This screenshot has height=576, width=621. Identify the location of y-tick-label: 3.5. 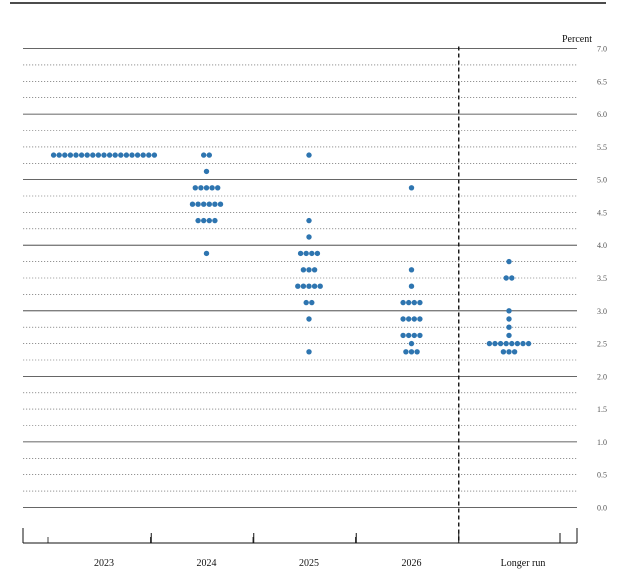
(602, 278).